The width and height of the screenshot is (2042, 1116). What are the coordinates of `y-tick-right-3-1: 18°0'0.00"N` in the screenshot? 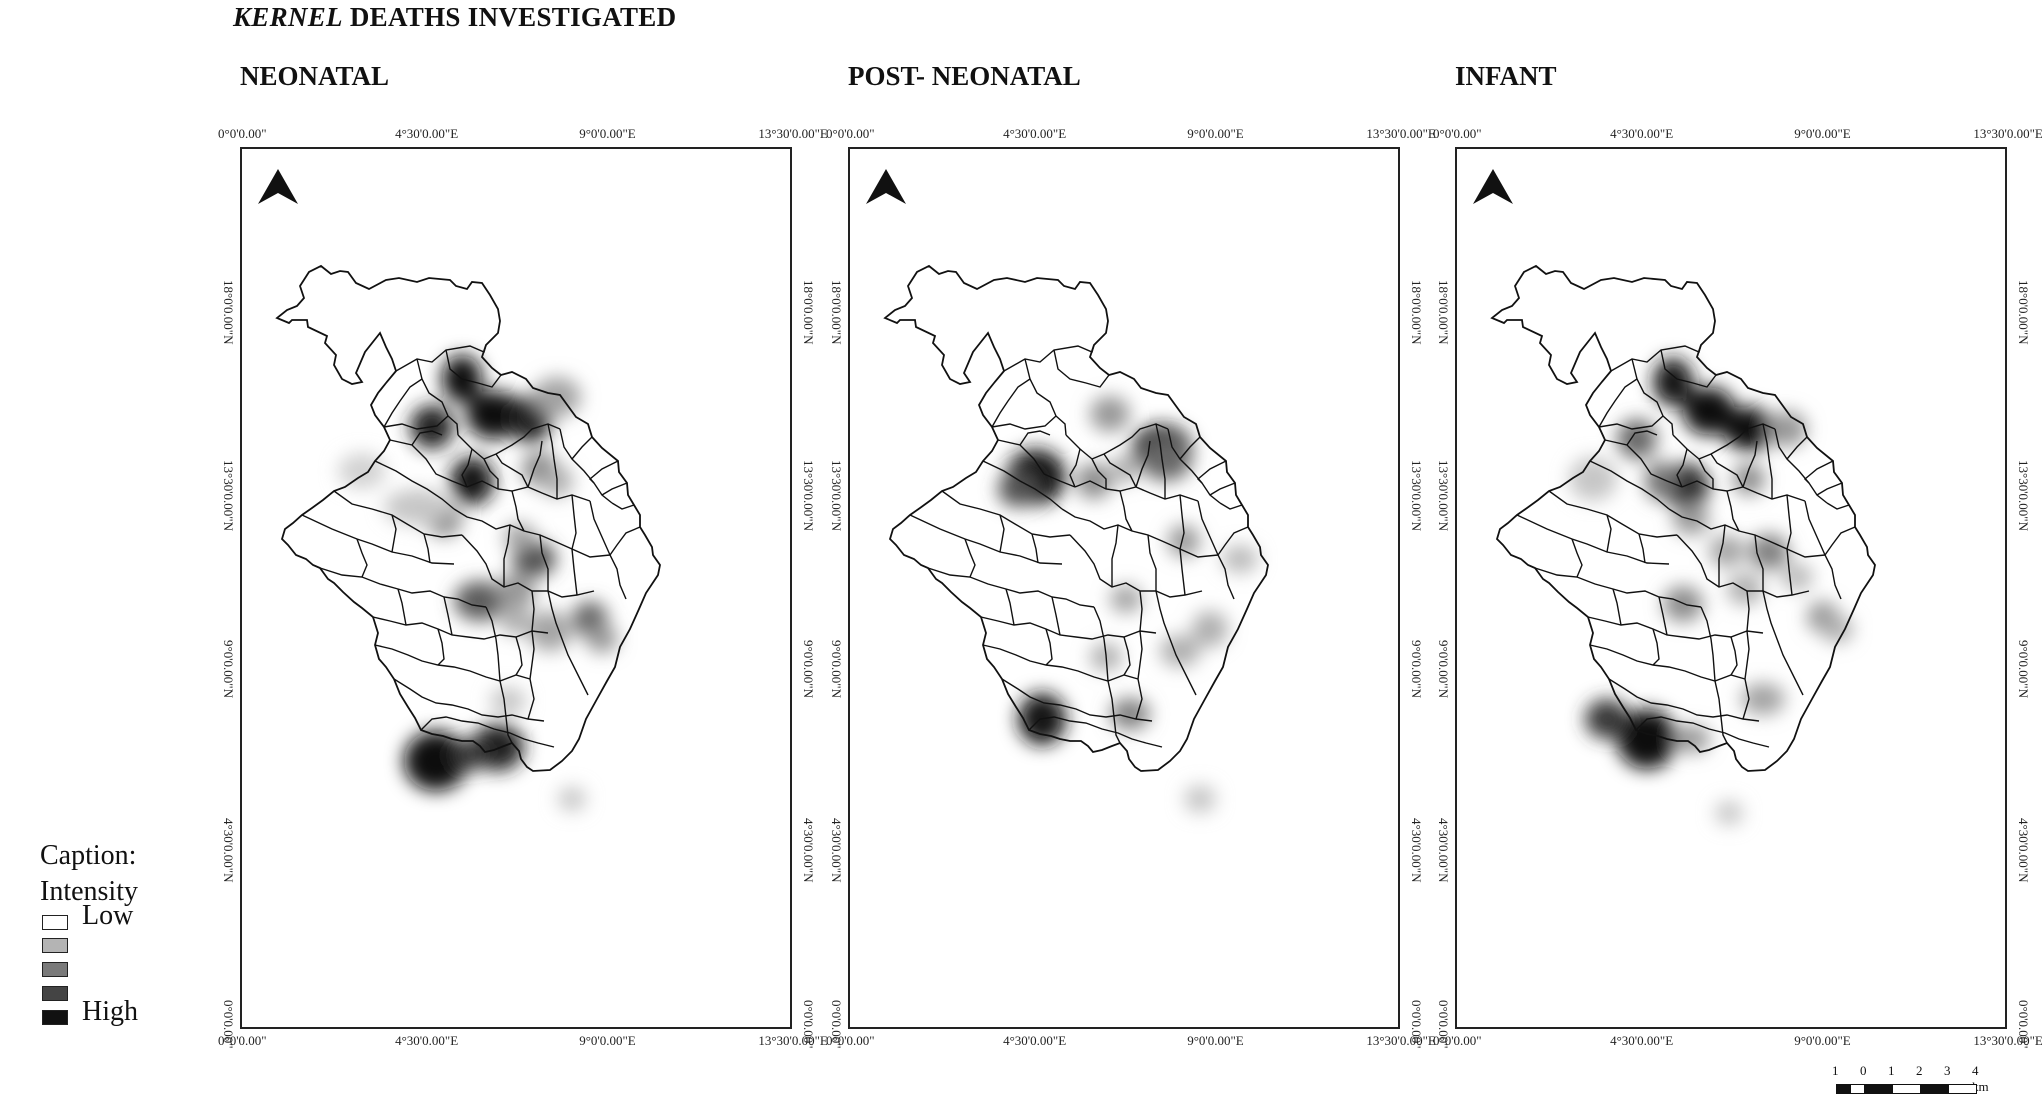 It's located at (2023, 312).